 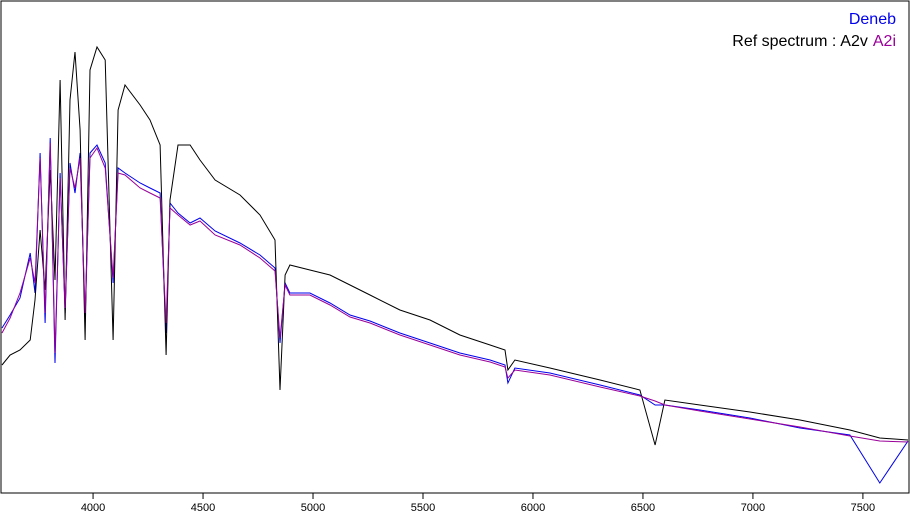 I want to click on x-tick-label: 7000, so click(x=753, y=508).